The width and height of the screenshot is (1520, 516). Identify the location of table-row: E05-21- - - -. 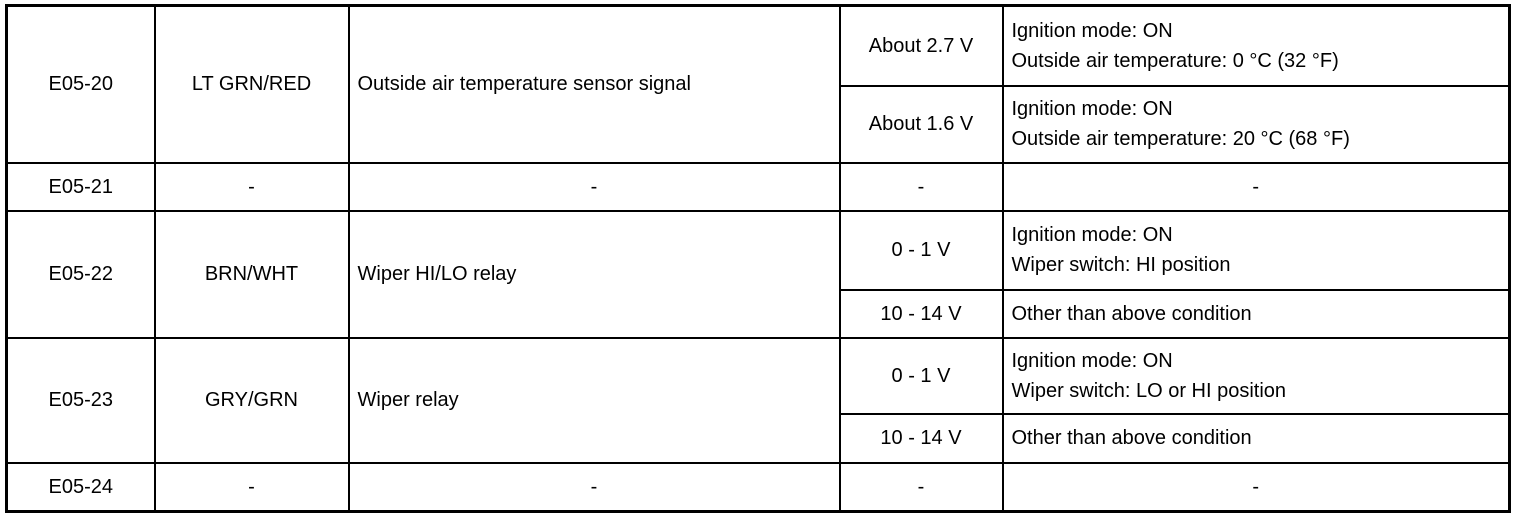
(758, 186).